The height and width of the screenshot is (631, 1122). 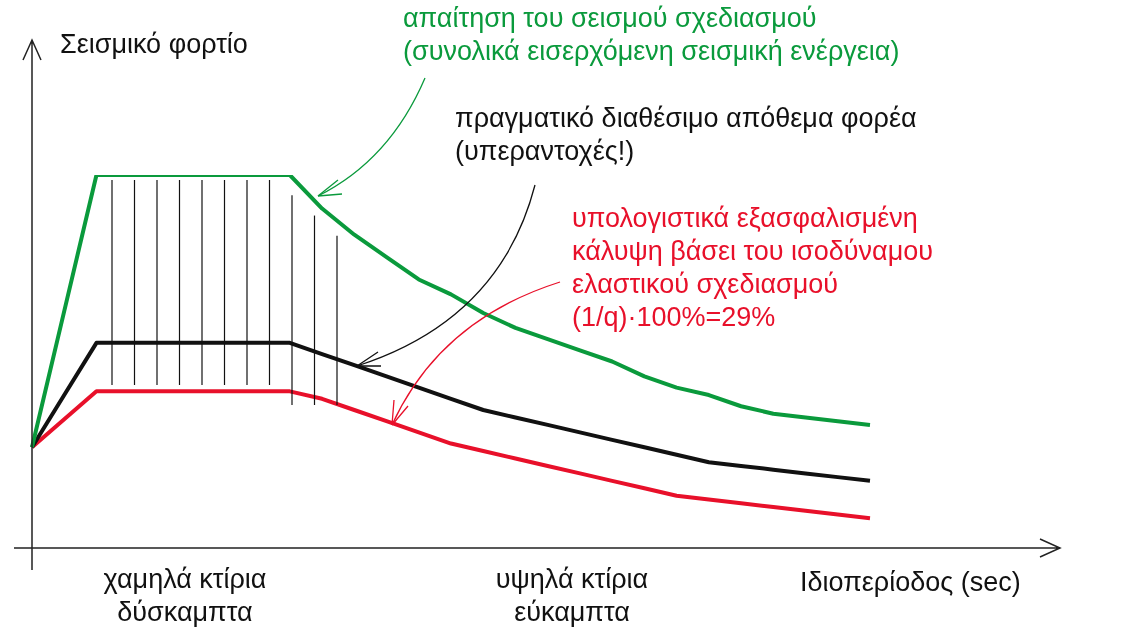 What do you see at coordinates (185, 596) in the screenshot?
I see `text: χαμηλά κτίρια δύσκαμπτα` at bounding box center [185, 596].